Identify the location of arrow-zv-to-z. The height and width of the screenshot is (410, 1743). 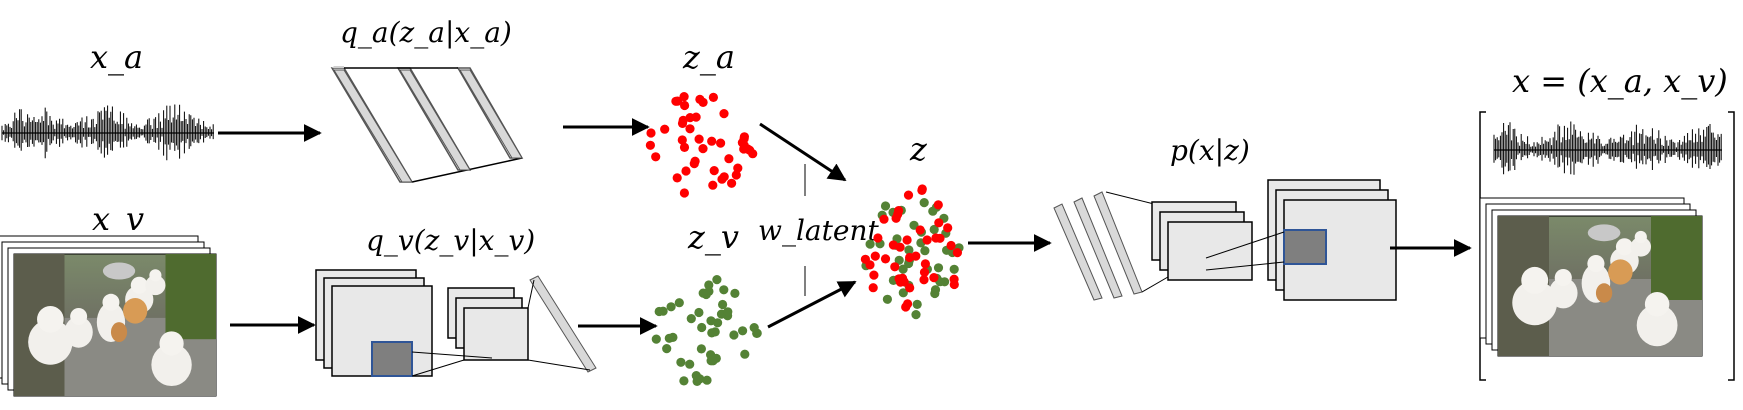
(812, 304).